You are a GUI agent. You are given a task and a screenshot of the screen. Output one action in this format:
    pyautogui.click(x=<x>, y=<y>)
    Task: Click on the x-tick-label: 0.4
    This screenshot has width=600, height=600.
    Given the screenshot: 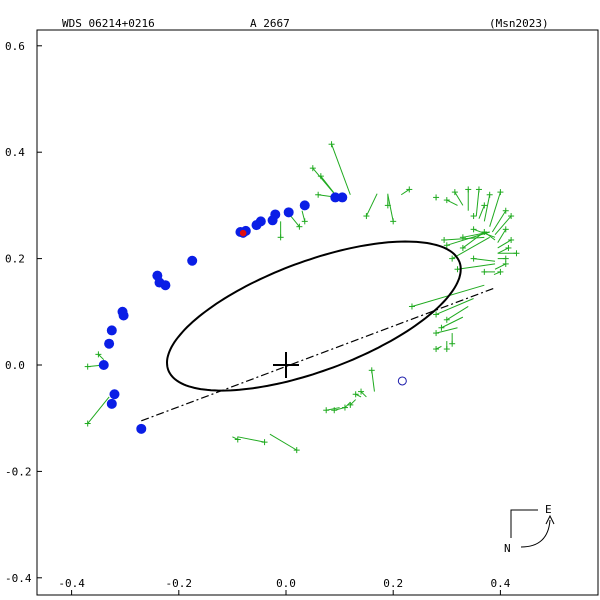 What is the action you would take?
    pyautogui.click(x=500, y=583)
    